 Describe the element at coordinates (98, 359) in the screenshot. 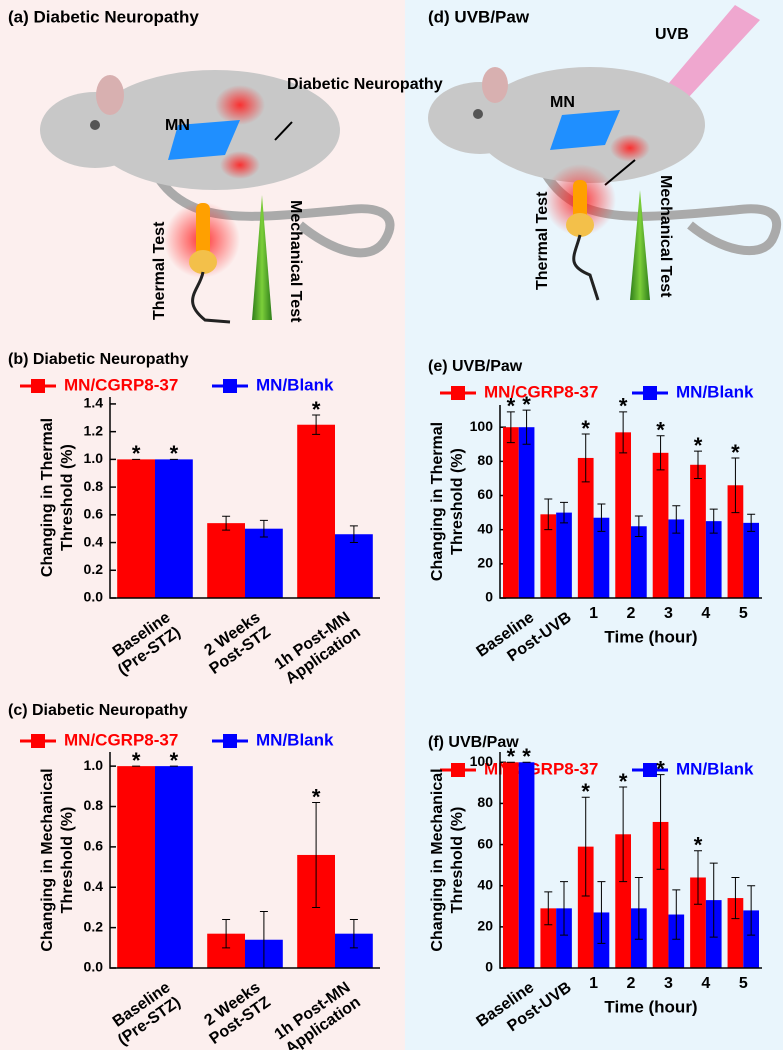

I see `chart-title: (b) Diabetic Neuropathy` at that location.